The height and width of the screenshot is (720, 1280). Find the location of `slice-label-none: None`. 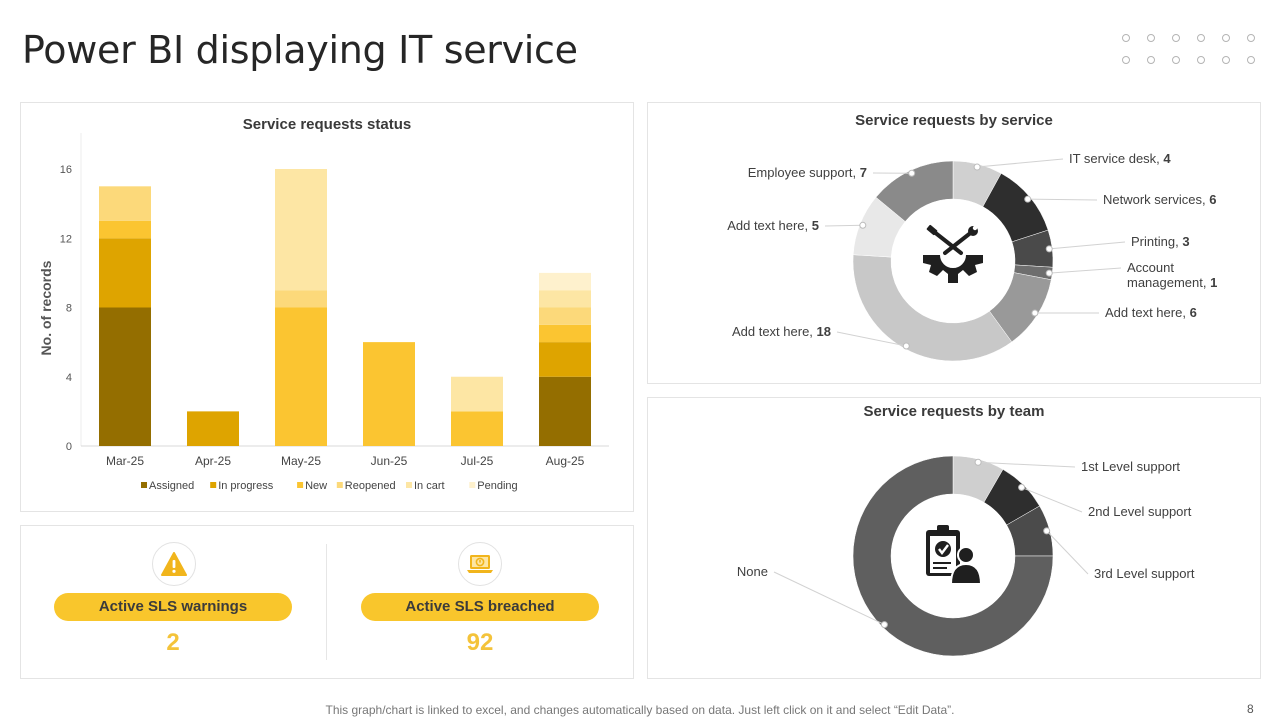

slice-label-none: None is located at coordinates (752, 571).